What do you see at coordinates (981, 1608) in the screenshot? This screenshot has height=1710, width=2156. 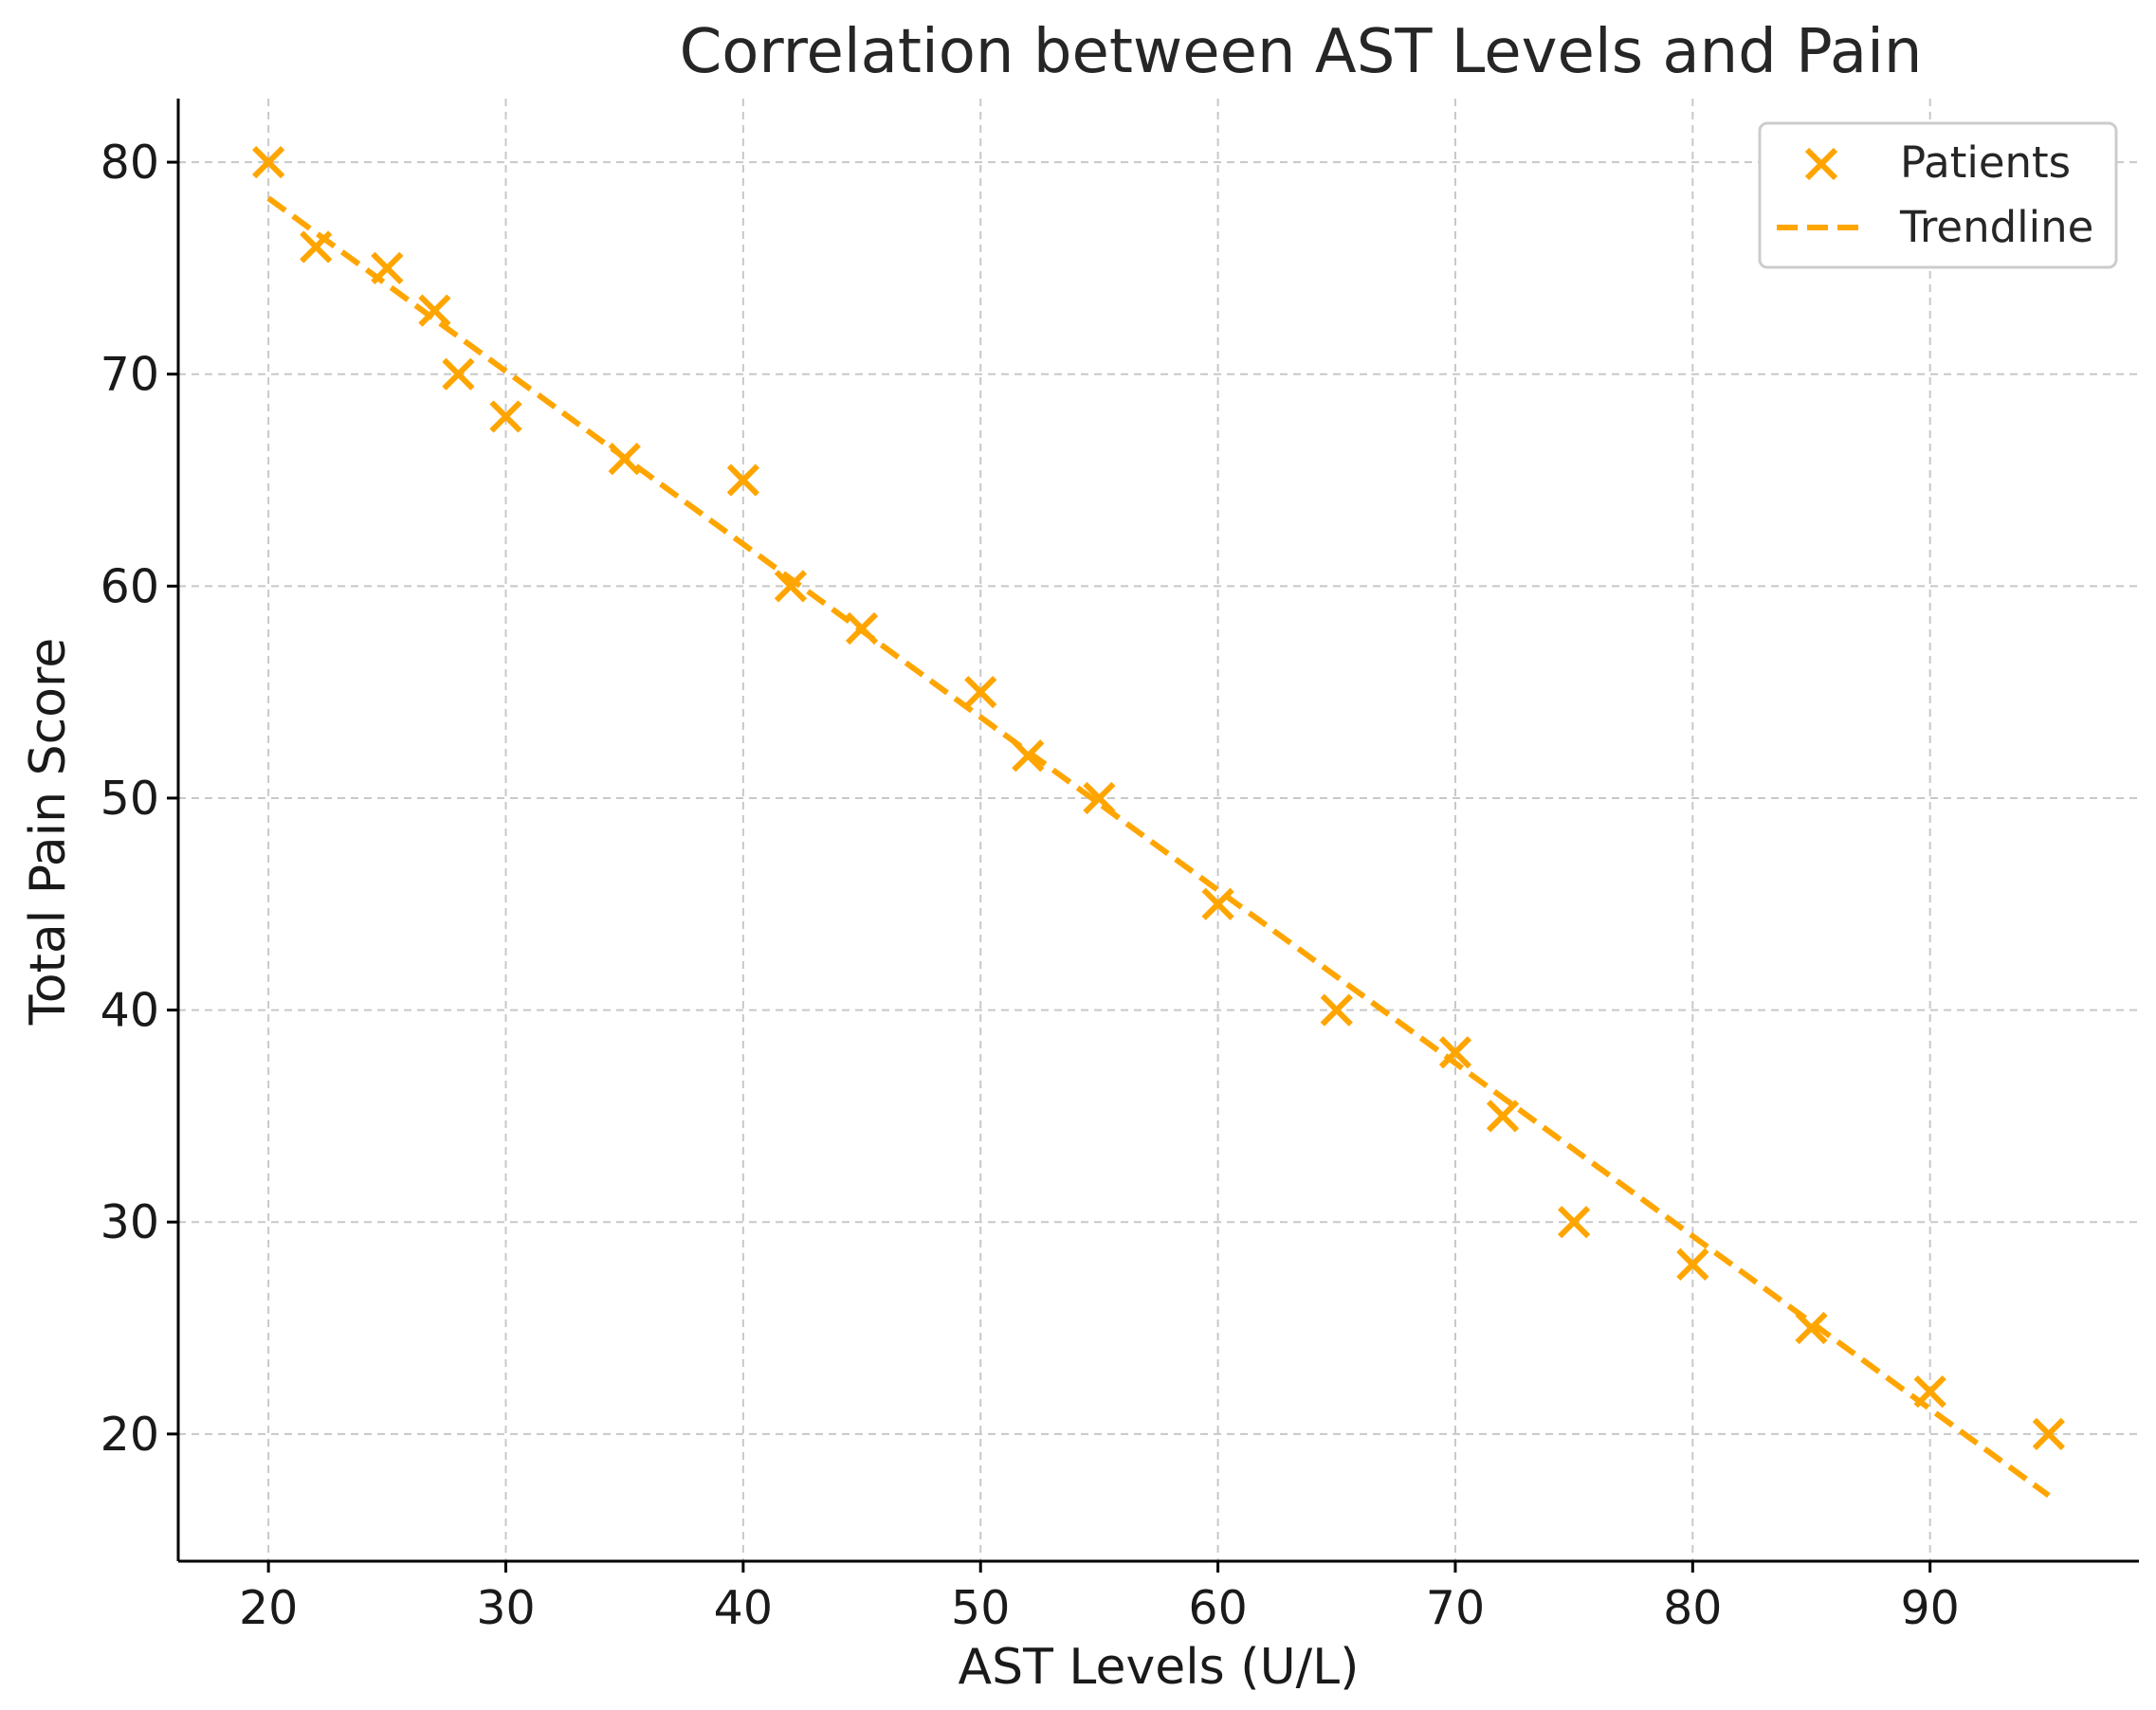 I see `x-tick-label: 50` at bounding box center [981, 1608].